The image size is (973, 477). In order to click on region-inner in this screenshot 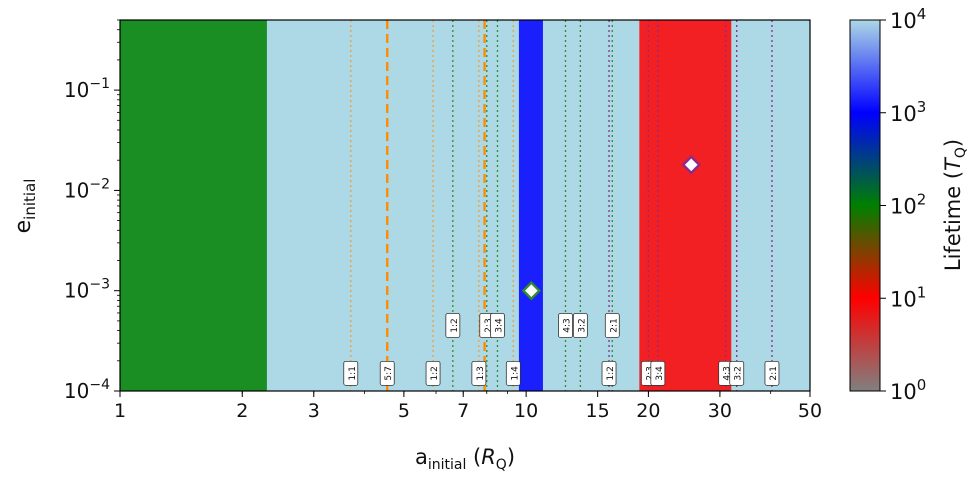, I will do `click(193, 205)`.